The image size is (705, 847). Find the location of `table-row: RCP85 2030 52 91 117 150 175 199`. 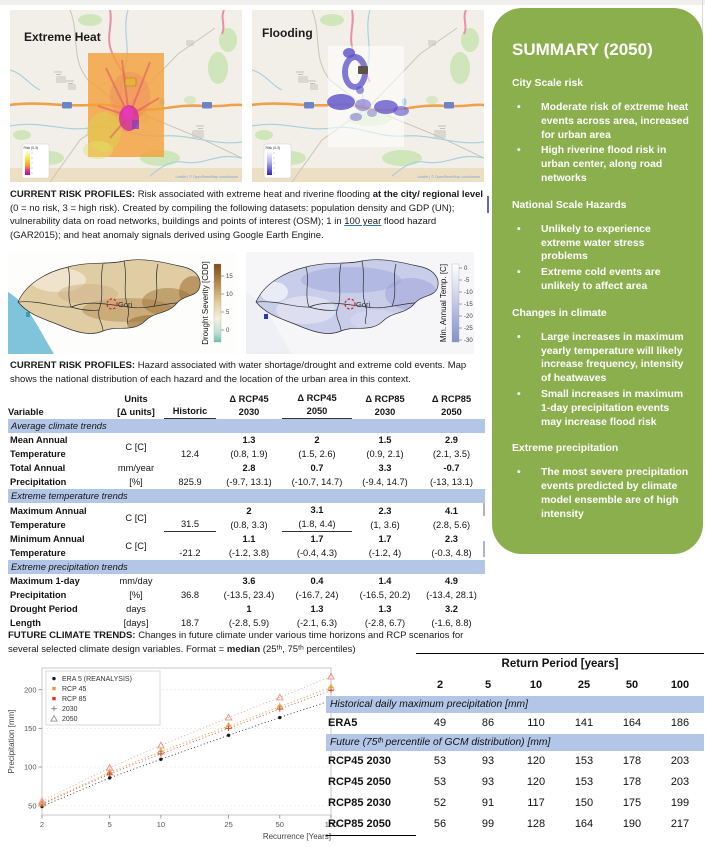

table-row: RCP85 2030 52 91 117 150 175 199 is located at coordinates (515, 803).